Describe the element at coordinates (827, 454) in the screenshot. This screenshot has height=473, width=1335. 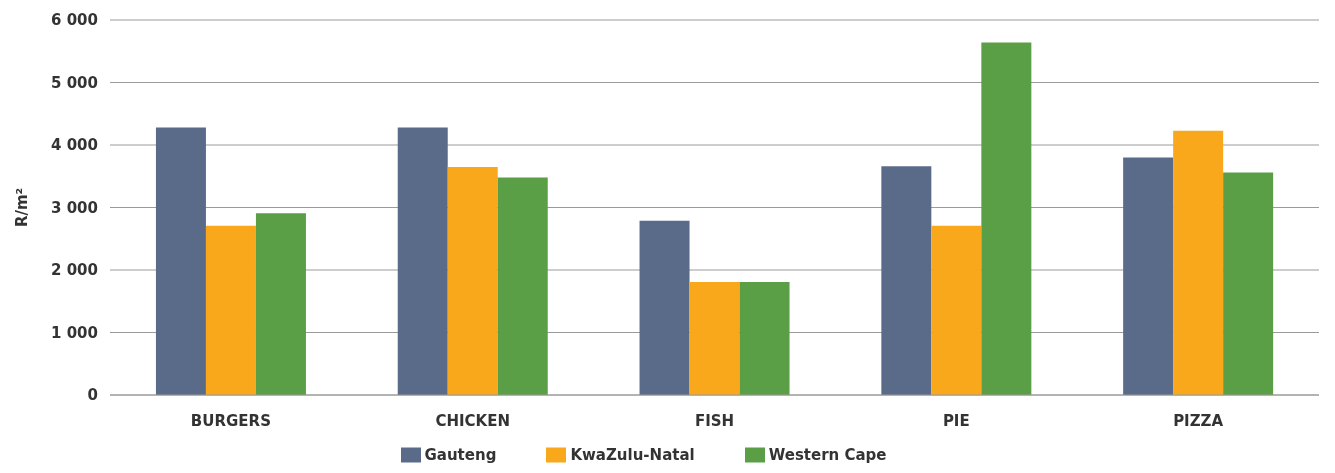
I see `legend-label: Western Cape` at that location.